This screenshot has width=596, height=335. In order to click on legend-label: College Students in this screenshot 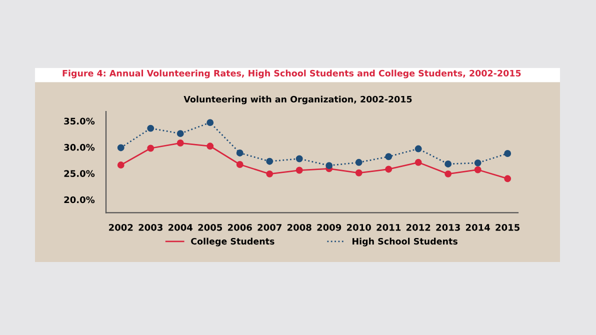, I will do `click(232, 242)`.